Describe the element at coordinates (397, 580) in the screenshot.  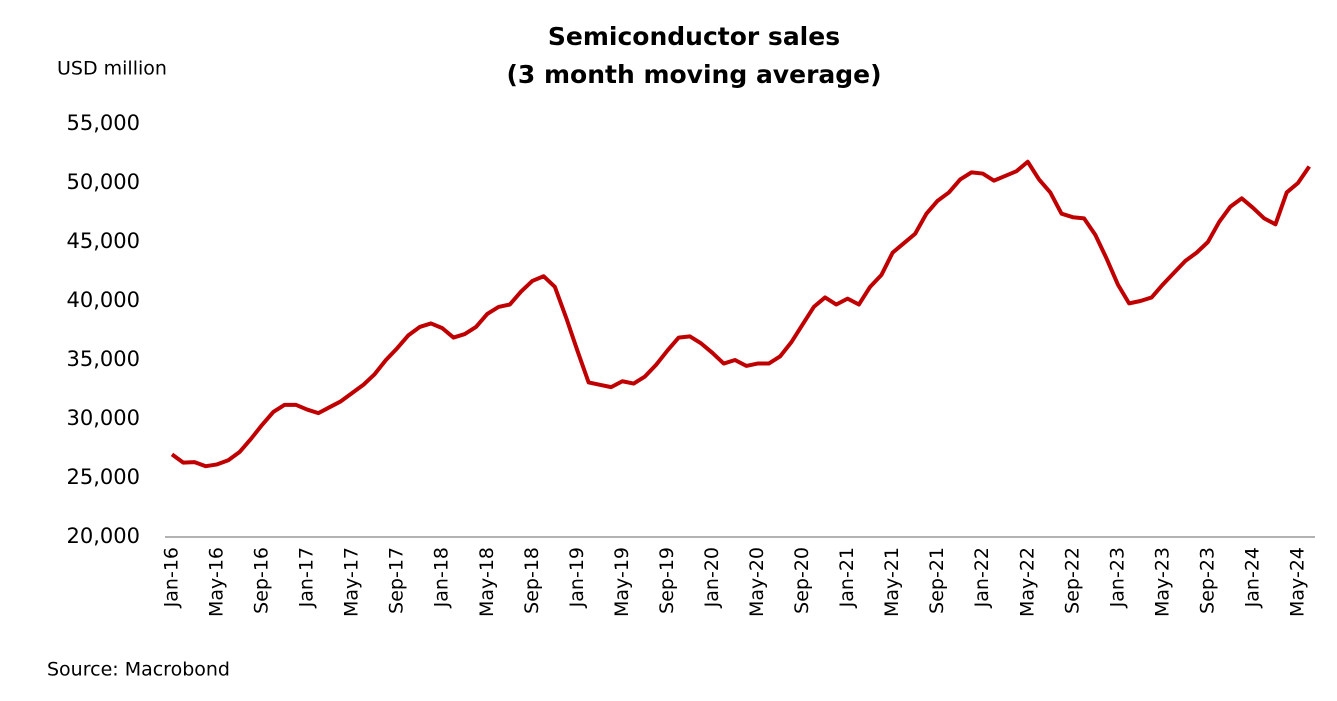
I see `x-tick-label: Sep-17` at that location.